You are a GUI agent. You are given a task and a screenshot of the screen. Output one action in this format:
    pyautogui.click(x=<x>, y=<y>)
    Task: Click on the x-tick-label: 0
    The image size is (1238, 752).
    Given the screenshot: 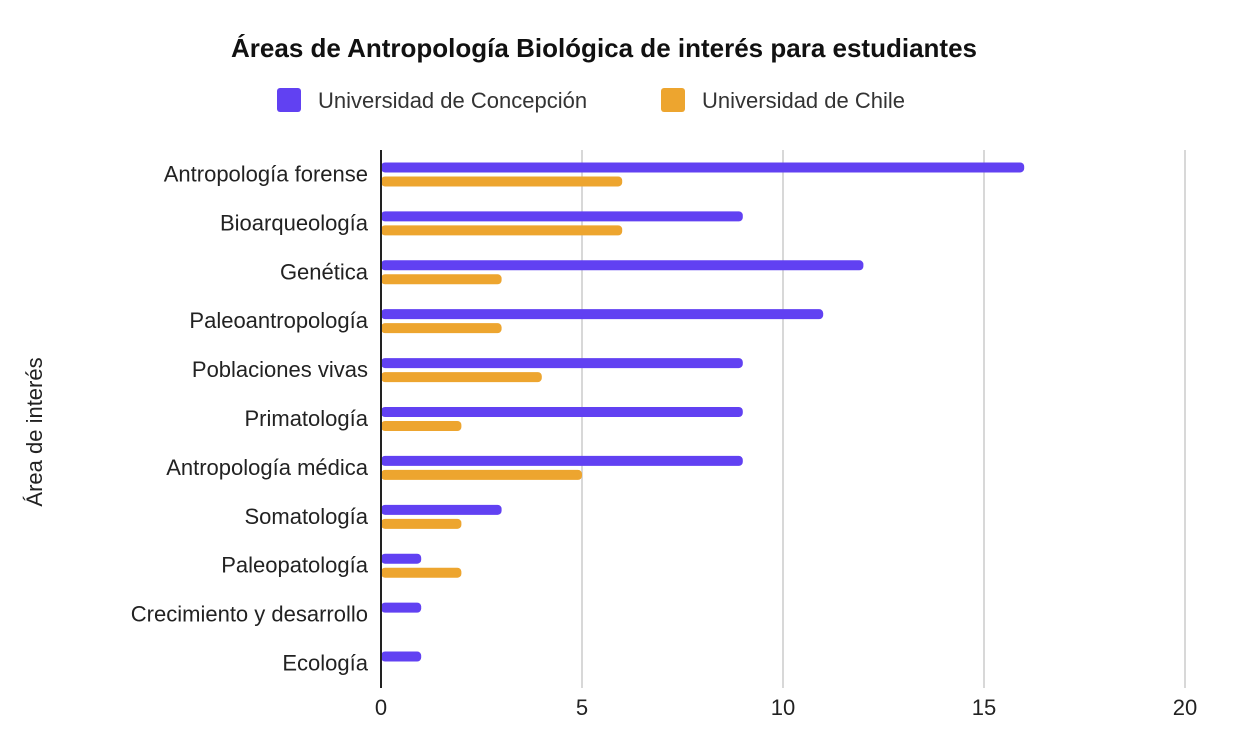 What is the action you would take?
    pyautogui.click(x=381, y=707)
    